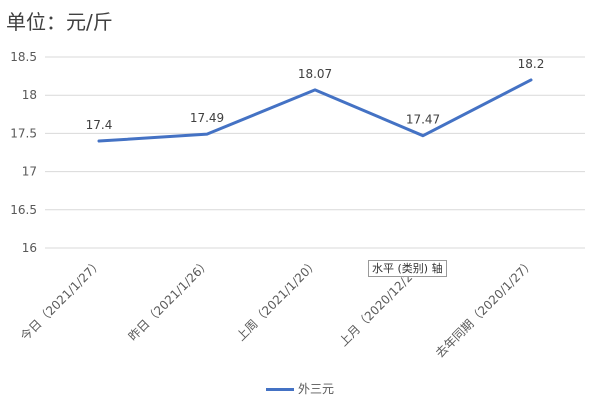  Describe the element at coordinates (315, 110) in the screenshot. I see `series-line` at that location.